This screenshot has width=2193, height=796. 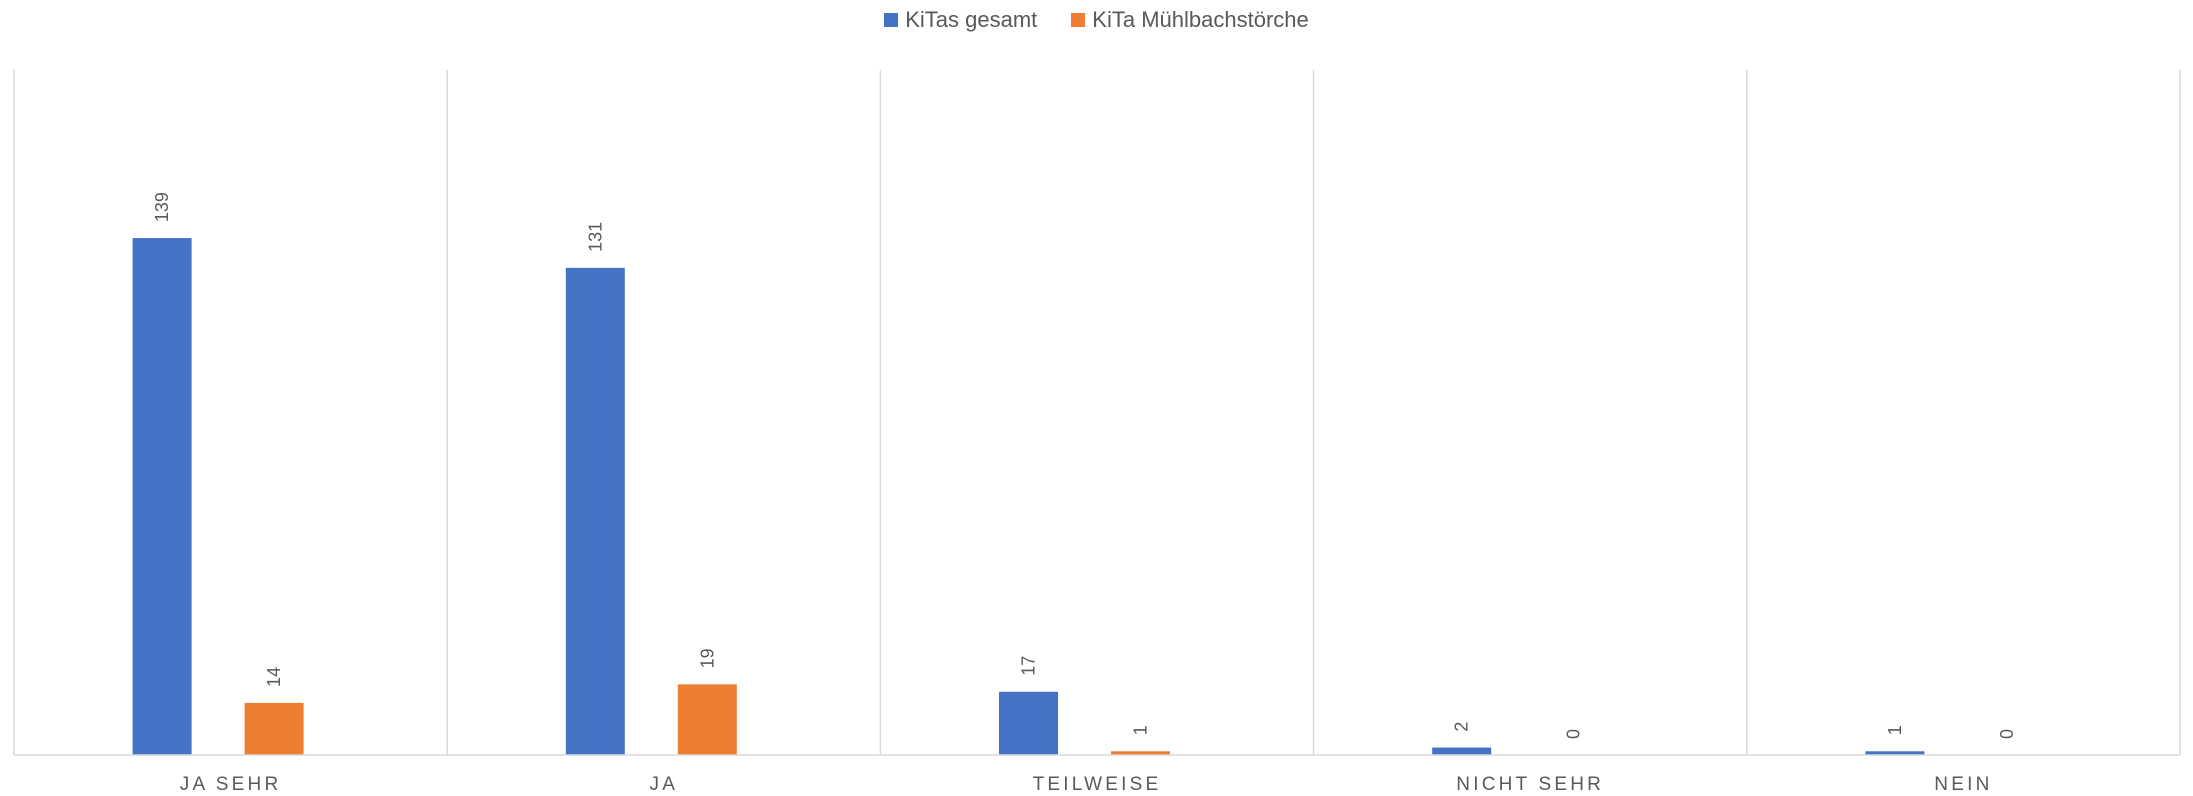 What do you see at coordinates (1078, 20) in the screenshot?
I see `legend-swatch-orange-icon` at bounding box center [1078, 20].